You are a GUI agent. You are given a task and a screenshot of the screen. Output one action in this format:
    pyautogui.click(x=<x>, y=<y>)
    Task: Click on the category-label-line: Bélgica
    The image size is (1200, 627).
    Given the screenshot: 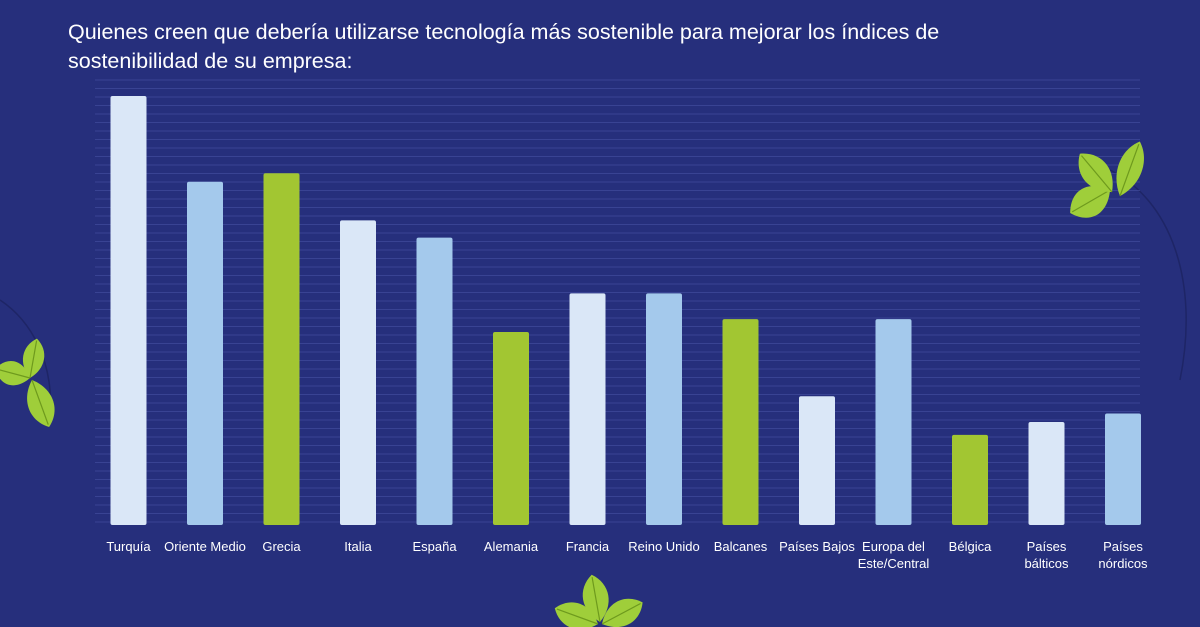 What is the action you would take?
    pyautogui.click(x=970, y=546)
    